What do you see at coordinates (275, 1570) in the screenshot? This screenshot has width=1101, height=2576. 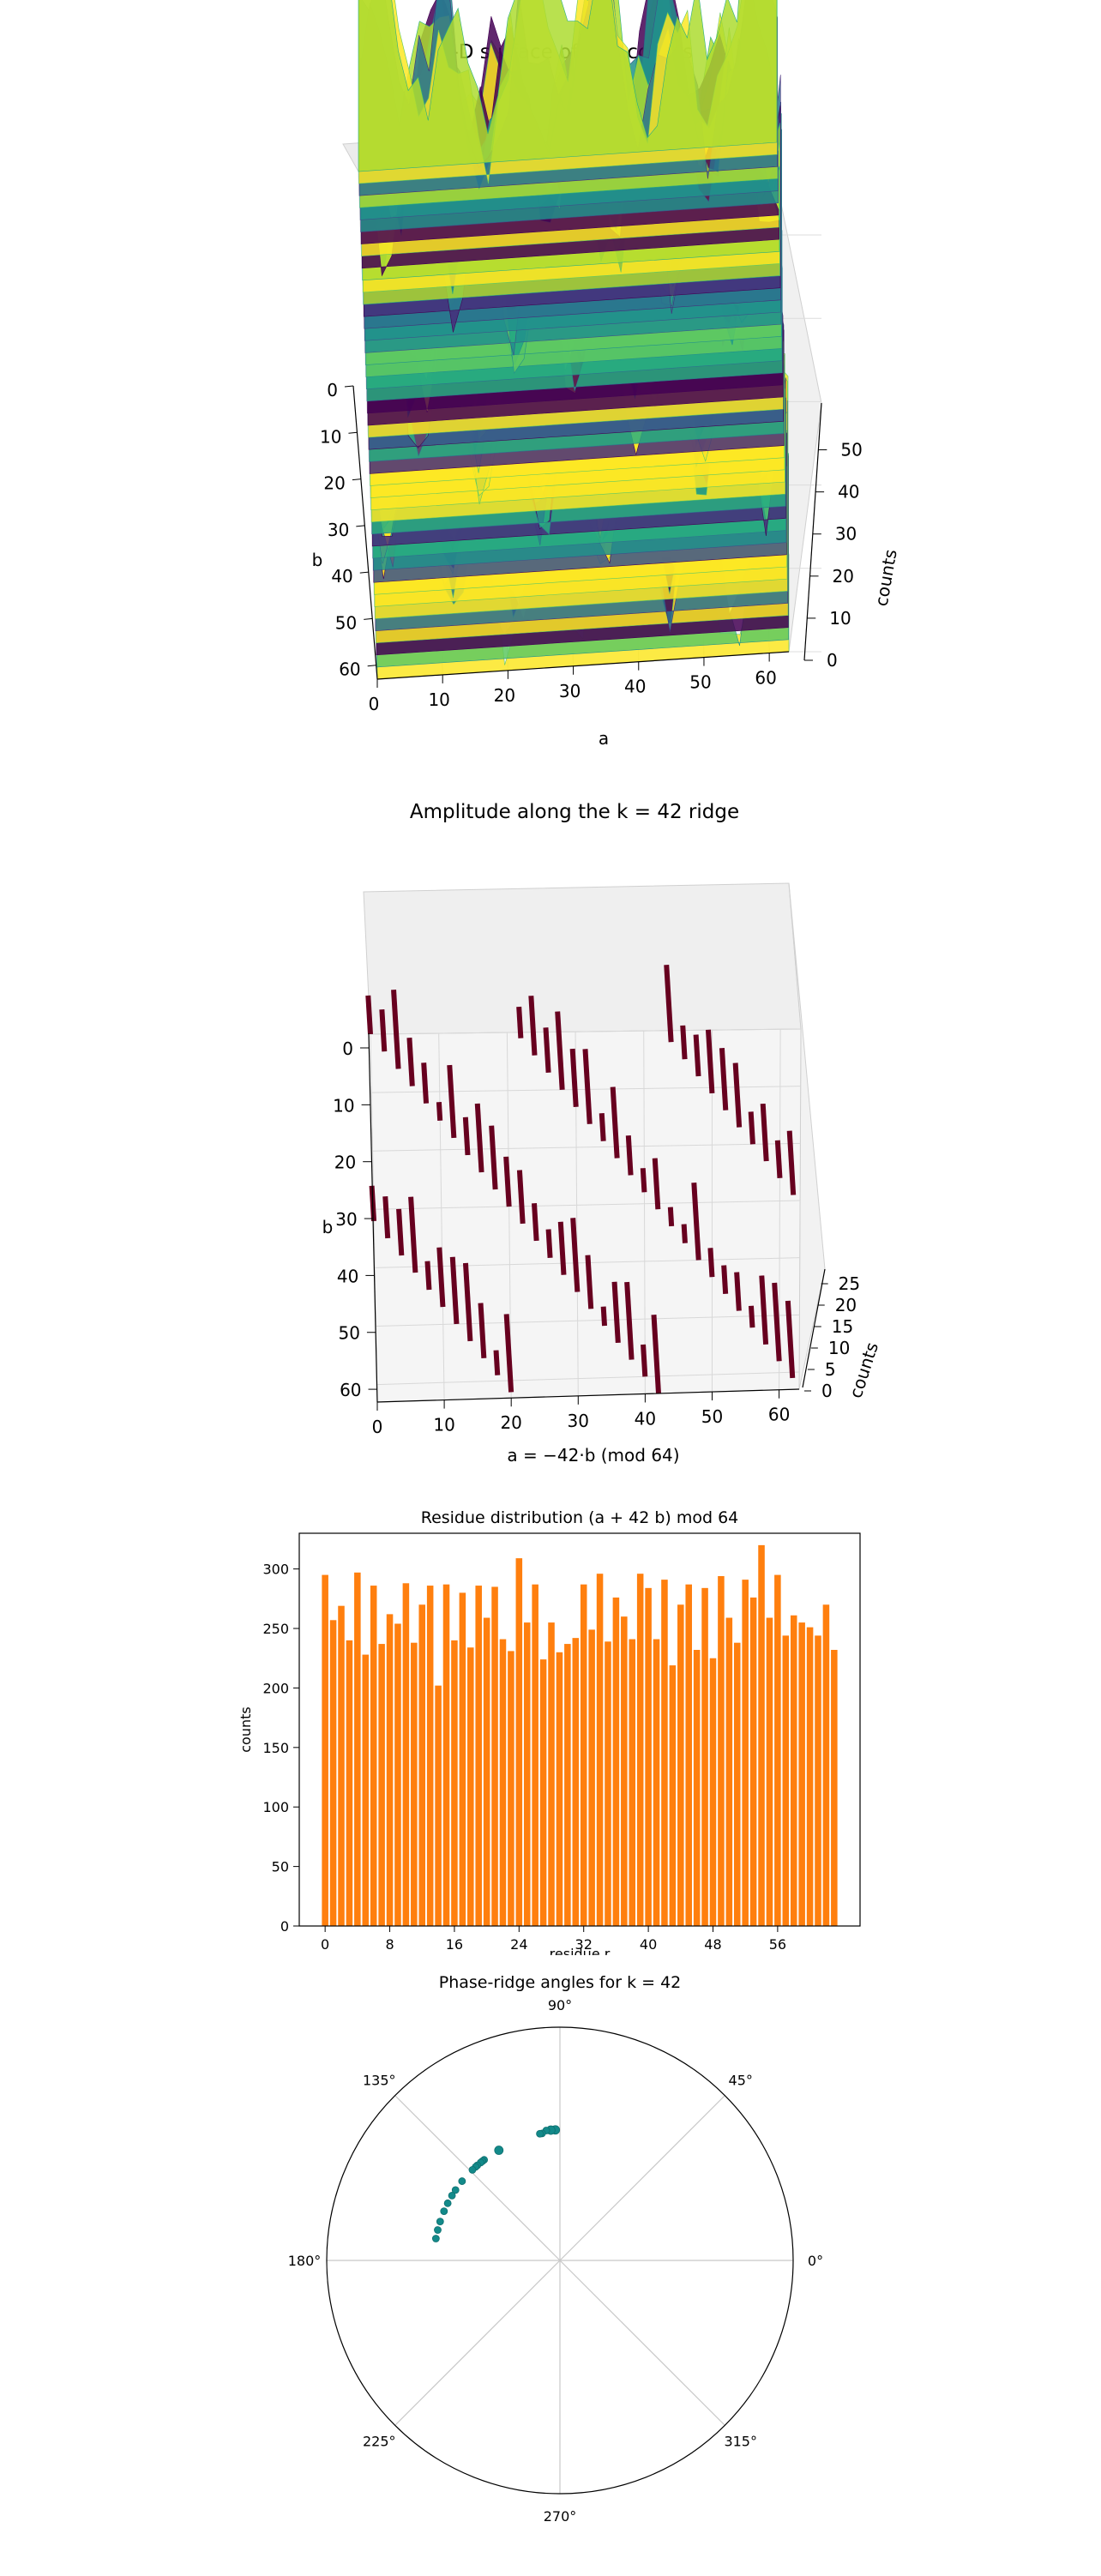 I see `residue-y-tick-label: 300` at bounding box center [275, 1570].